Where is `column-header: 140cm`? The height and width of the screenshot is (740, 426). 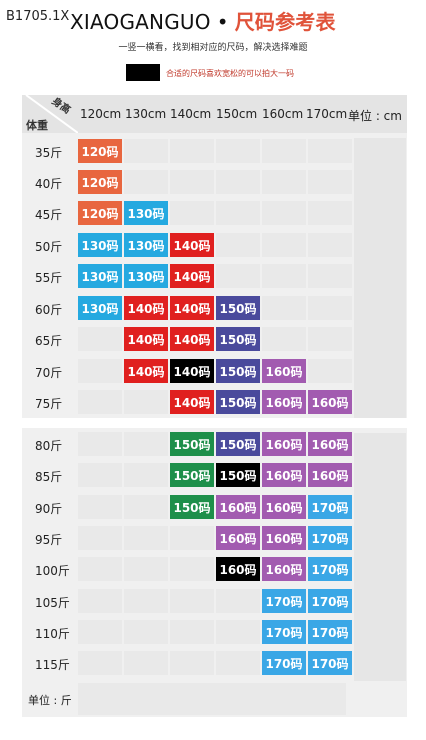
column-header: 140cm is located at coordinates (191, 114).